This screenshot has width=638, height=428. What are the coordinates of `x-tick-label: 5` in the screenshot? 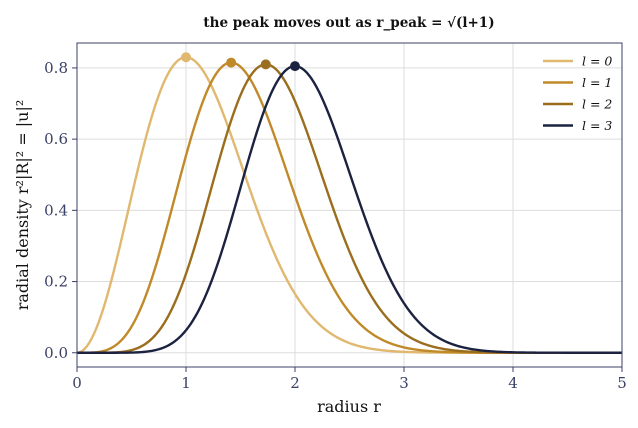 It's located at (622, 383).